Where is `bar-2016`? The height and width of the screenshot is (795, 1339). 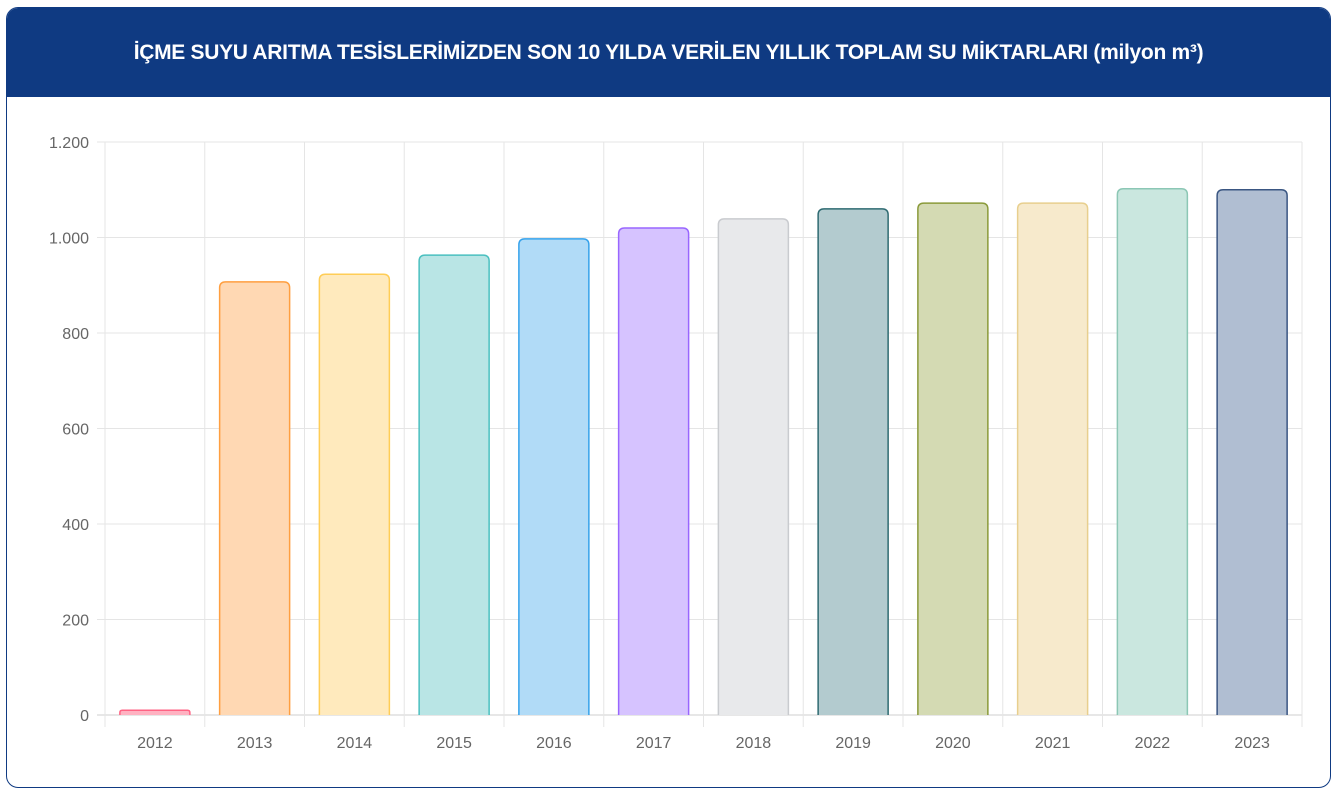
bar-2016 is located at coordinates (554, 476).